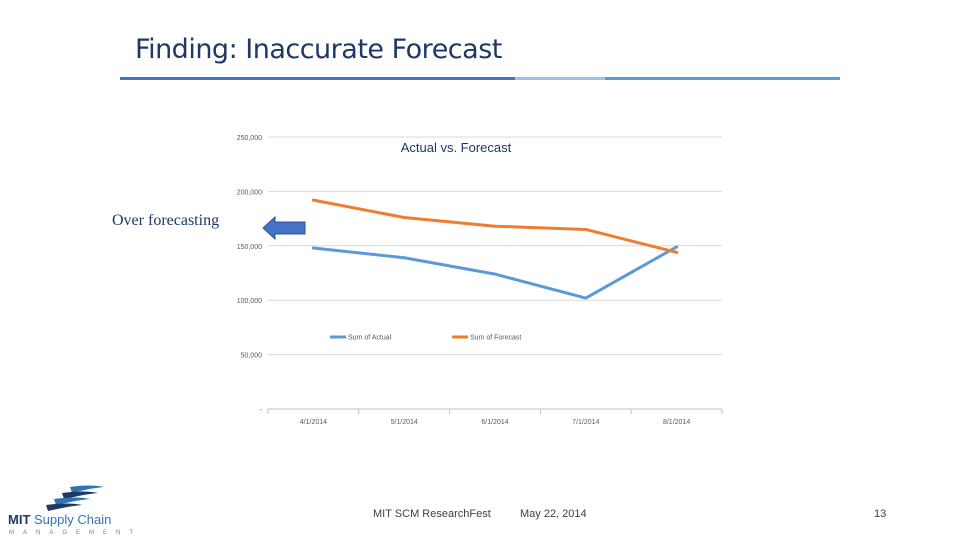  What do you see at coordinates (75, 498) in the screenshot?
I see `logo-swoosh-icon` at bounding box center [75, 498].